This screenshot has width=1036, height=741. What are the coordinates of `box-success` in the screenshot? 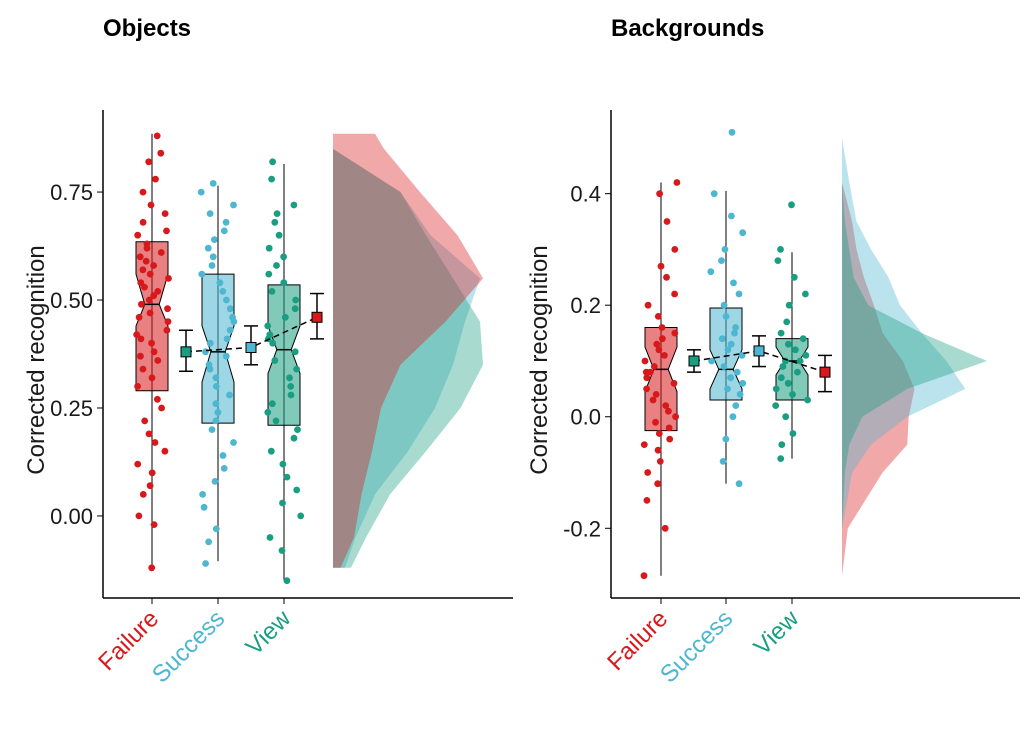 It's located at (218, 373).